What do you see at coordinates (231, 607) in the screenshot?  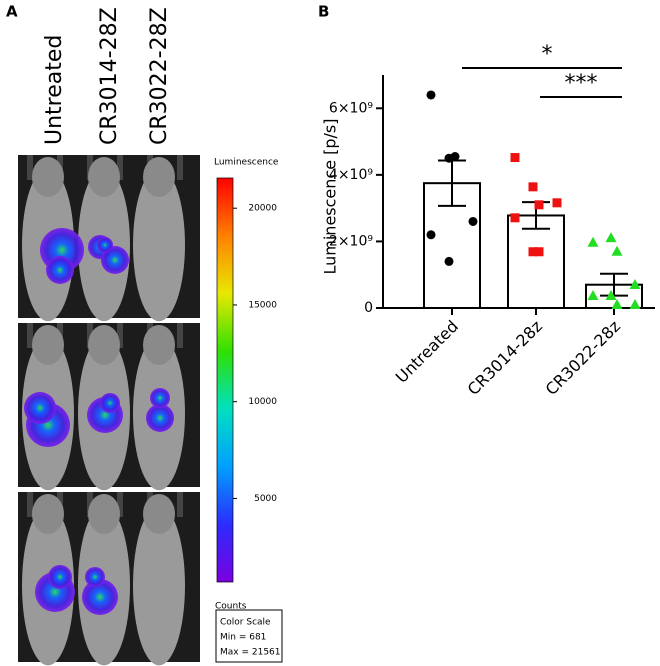 I see `colorbar-unit: Counts` at bounding box center [231, 607].